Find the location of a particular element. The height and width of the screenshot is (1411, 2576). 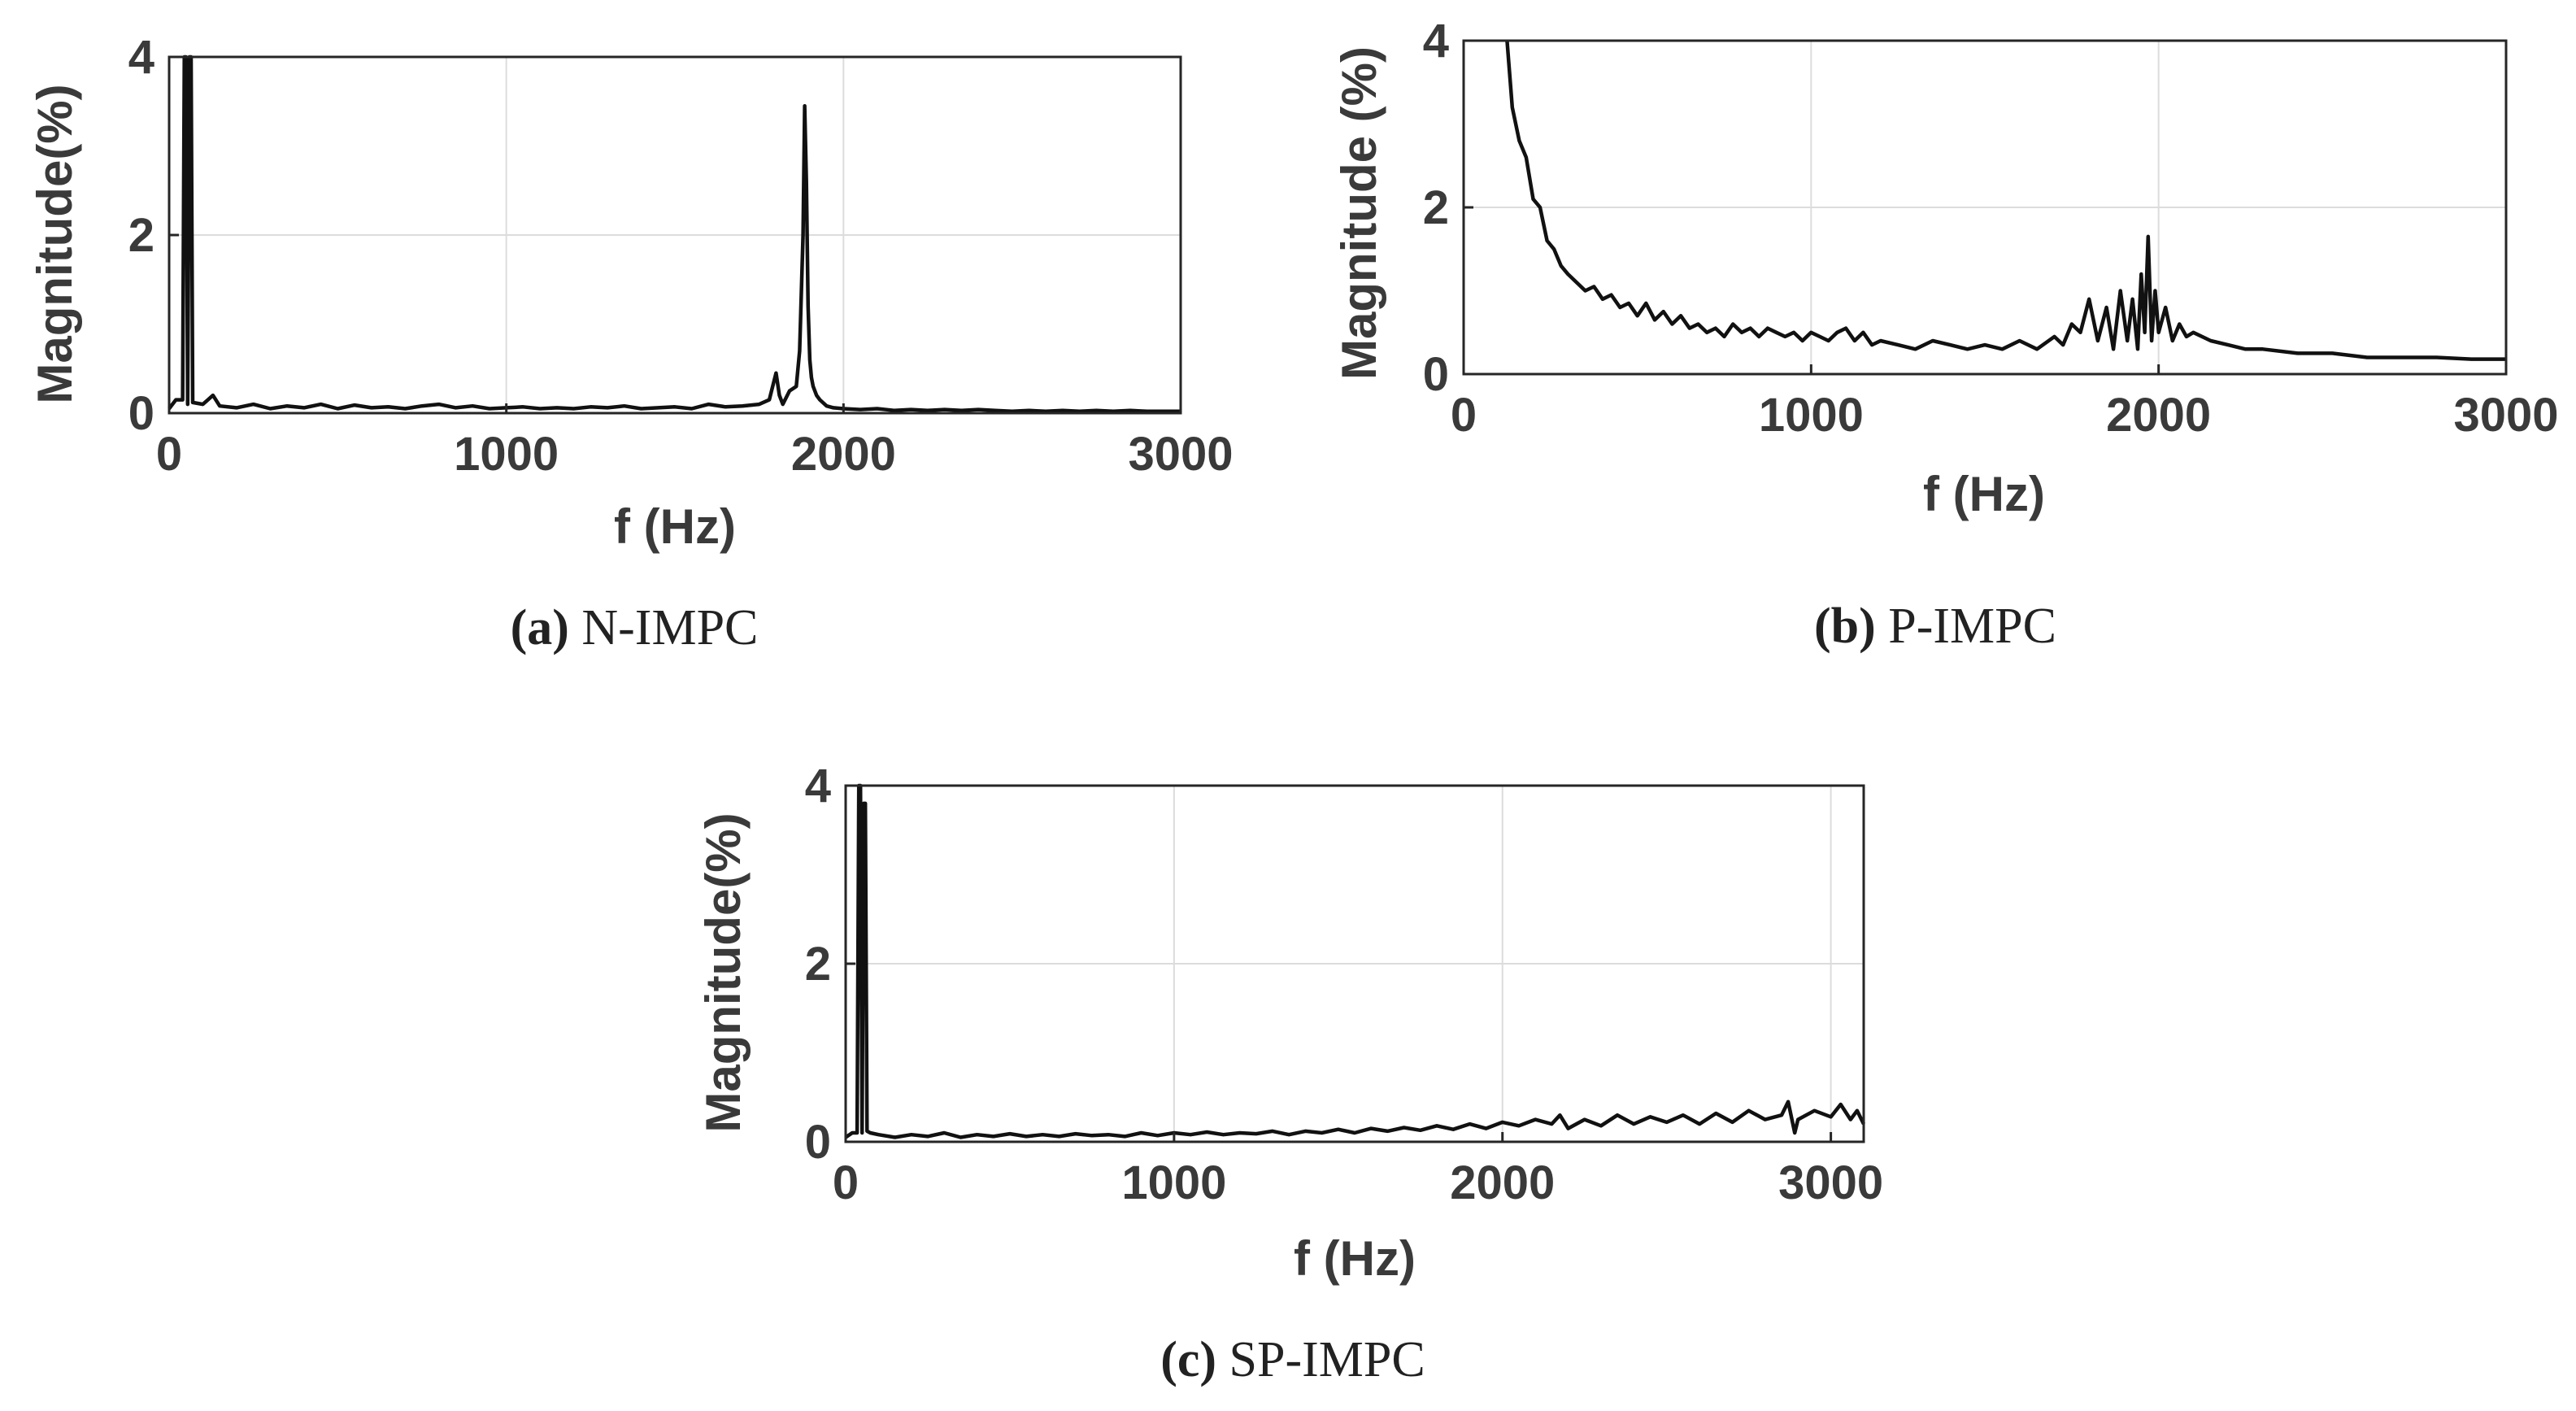

caption-text-b: P-IMPC is located at coordinates (1972, 626).